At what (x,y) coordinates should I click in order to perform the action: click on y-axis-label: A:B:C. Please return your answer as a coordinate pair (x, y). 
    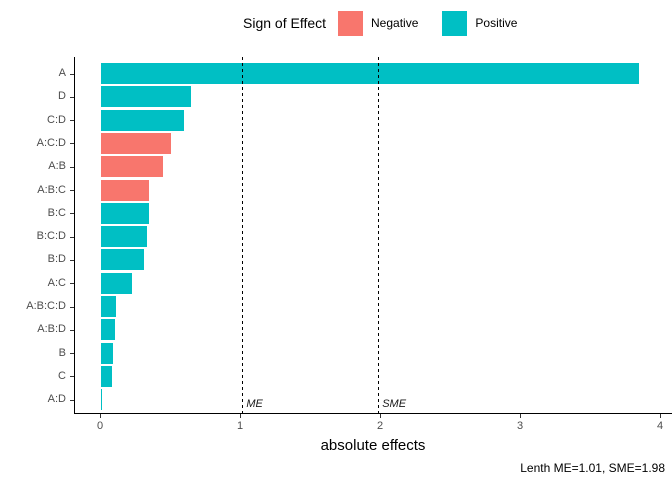
    Looking at the image, I should click on (51, 189).